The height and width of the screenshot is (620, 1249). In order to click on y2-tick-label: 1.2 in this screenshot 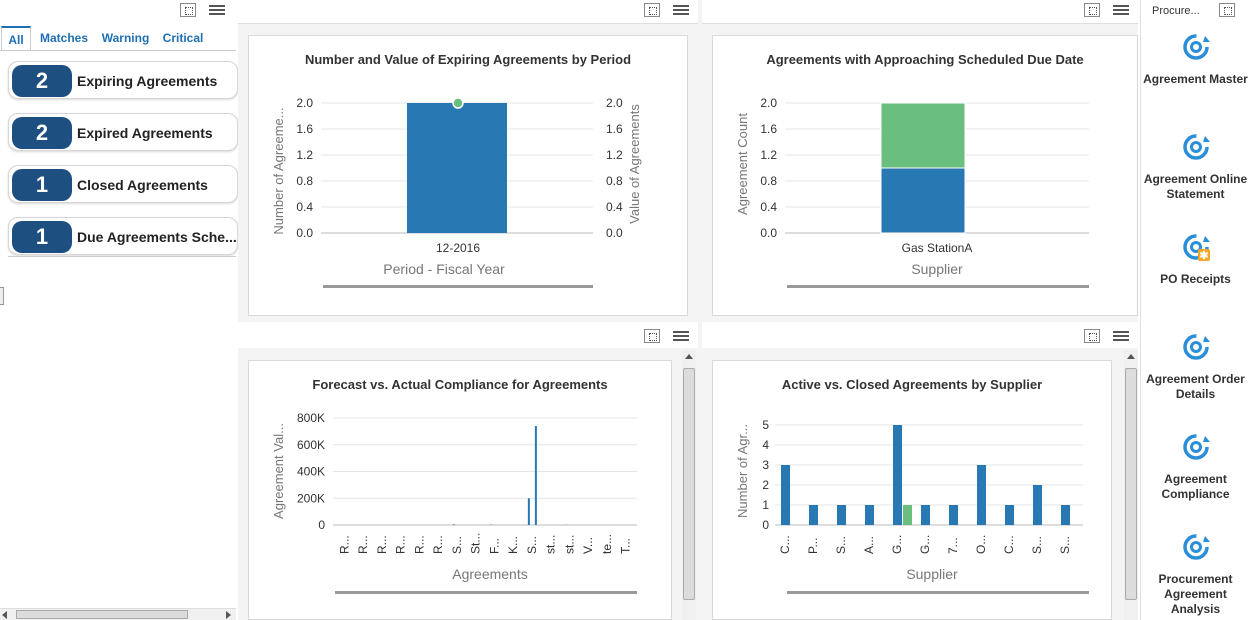, I will do `click(614, 155)`.